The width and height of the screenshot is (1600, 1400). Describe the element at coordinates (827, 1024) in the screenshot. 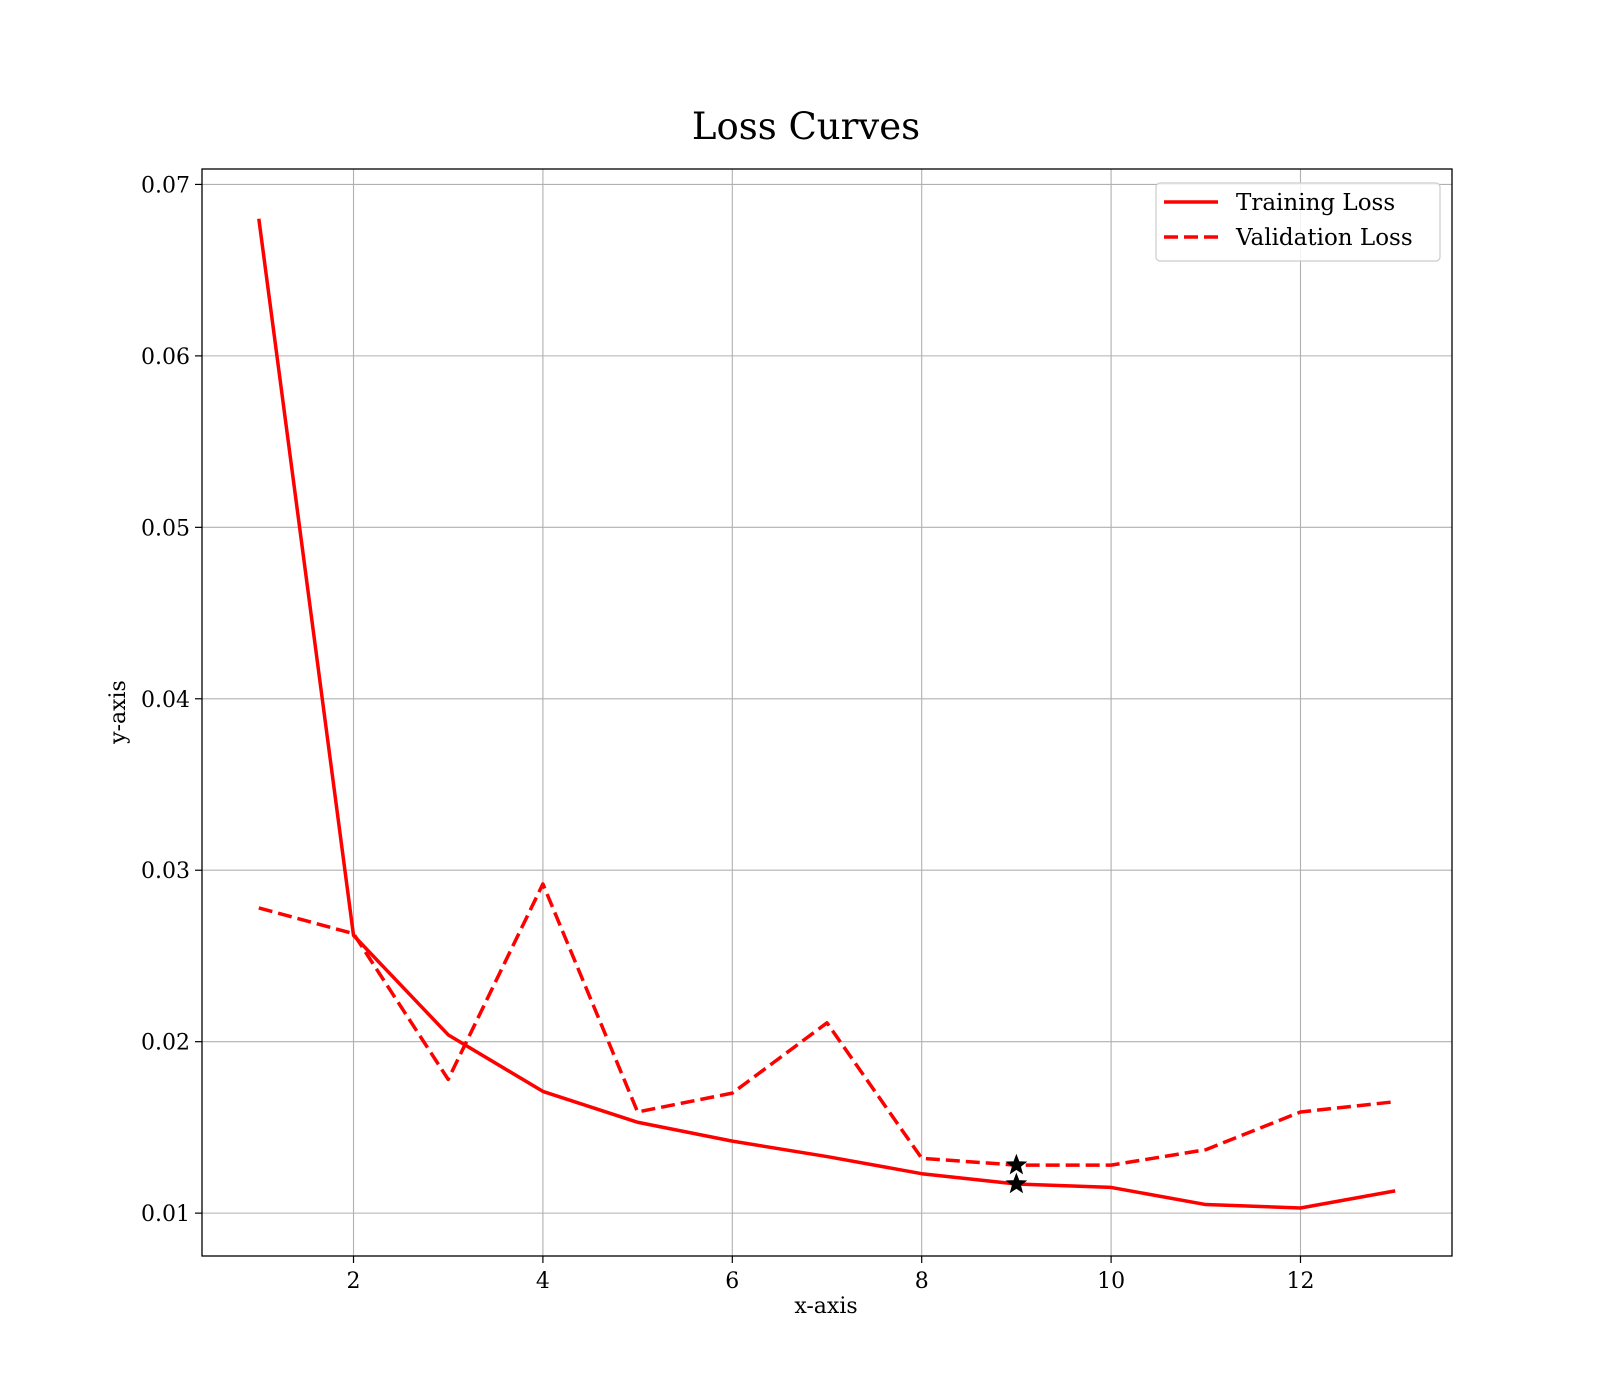

I see `series-line-validation-loss` at that location.